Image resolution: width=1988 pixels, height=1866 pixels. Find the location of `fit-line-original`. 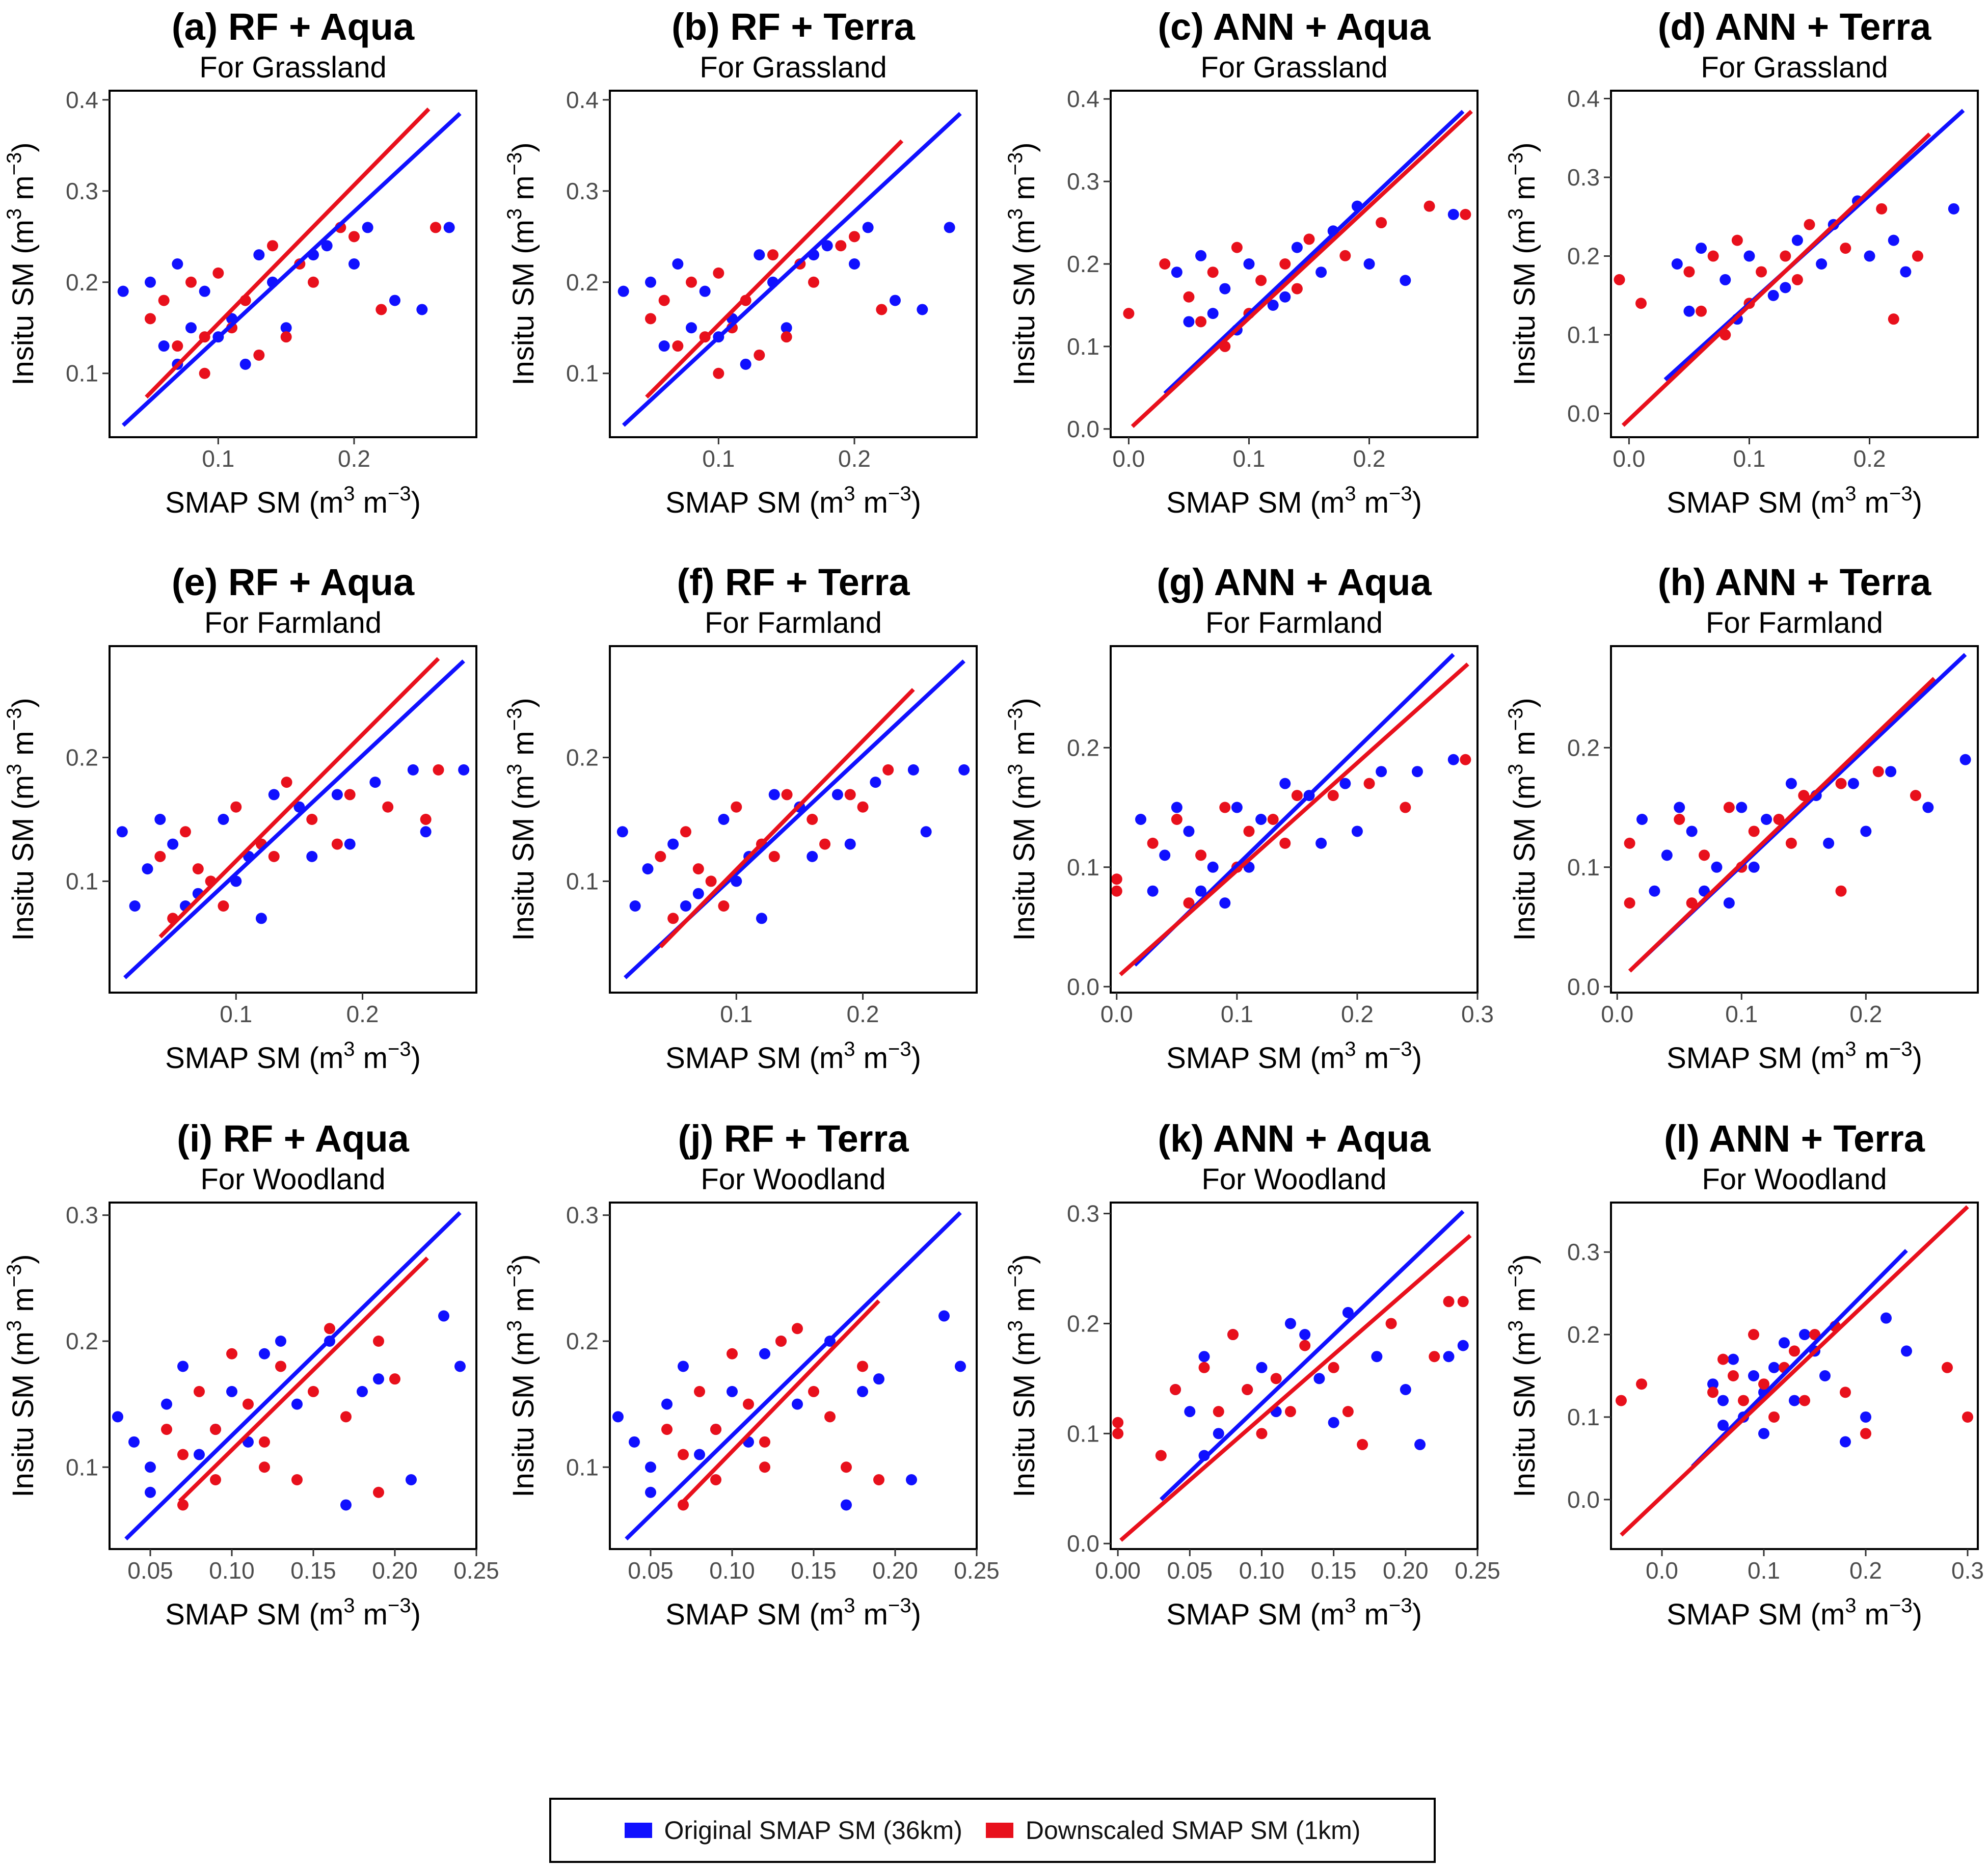

fit-line-original is located at coordinates (1314, 252).